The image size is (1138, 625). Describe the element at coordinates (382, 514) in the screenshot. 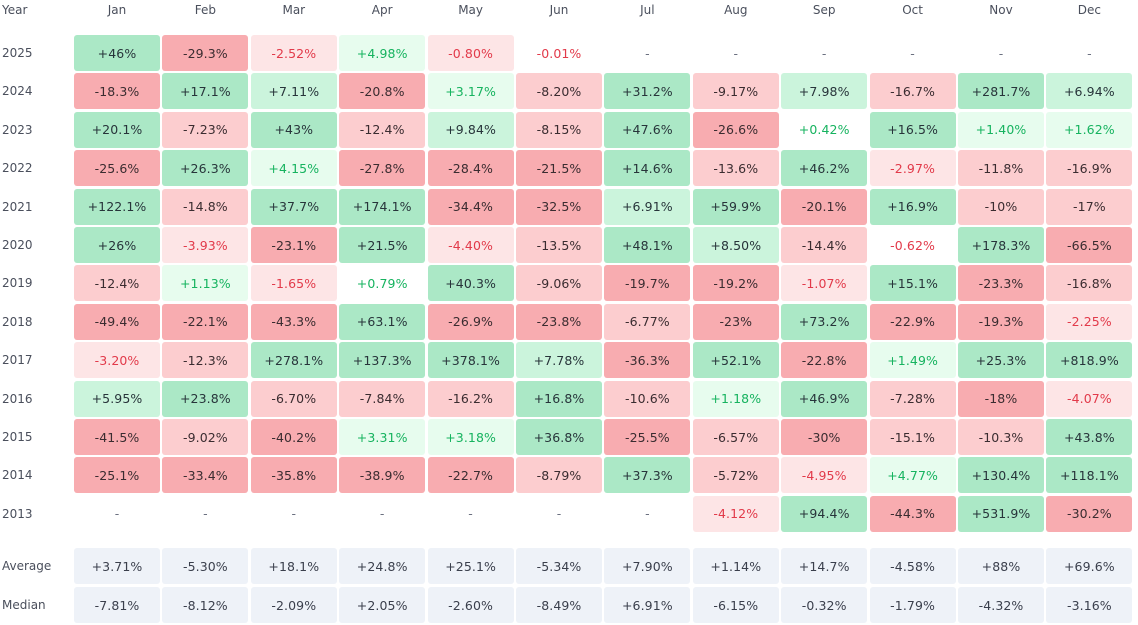

I see `return-cell-2013-apr: -` at that location.